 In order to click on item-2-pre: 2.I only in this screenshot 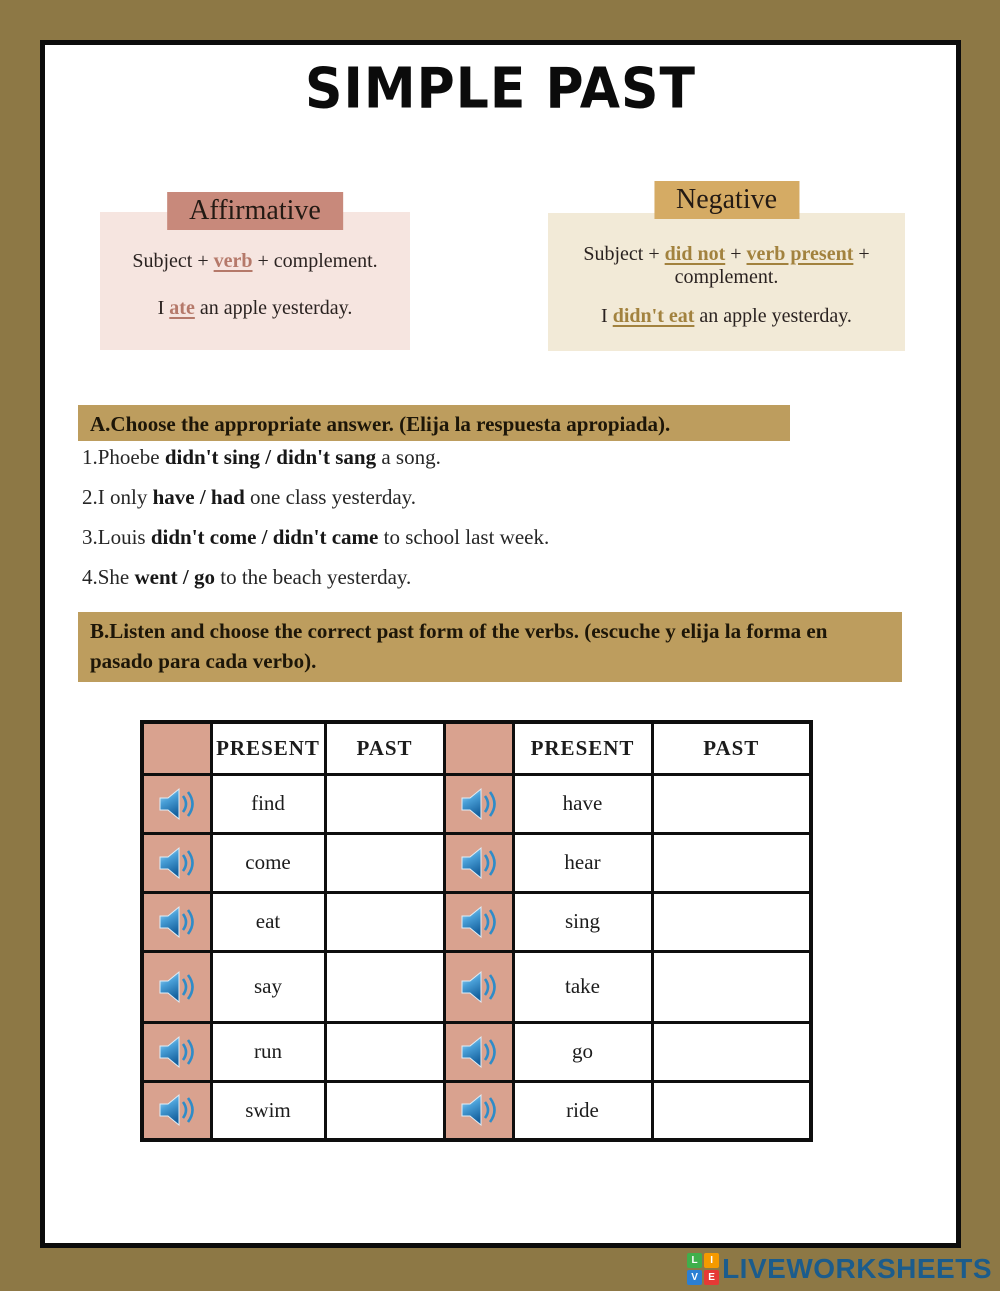, I will do `click(117, 497)`.